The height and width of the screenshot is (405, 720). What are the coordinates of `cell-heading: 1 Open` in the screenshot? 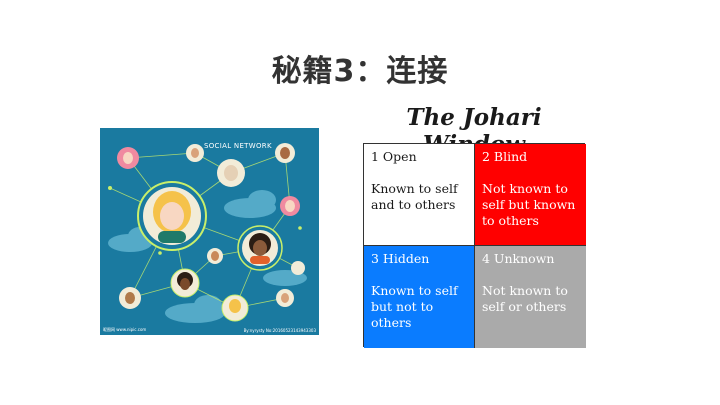 It's located at (394, 156).